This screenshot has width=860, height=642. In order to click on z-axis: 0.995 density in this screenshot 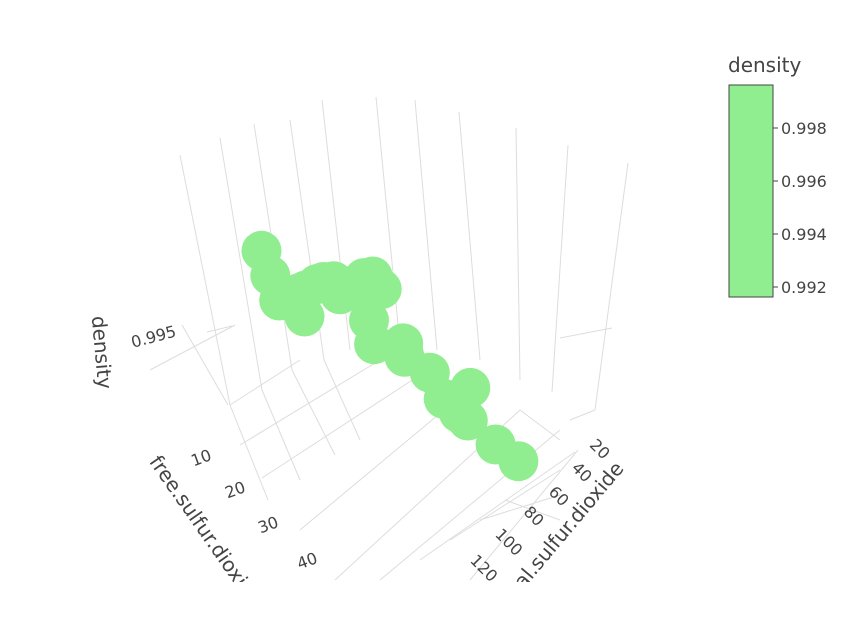, I will do `click(132, 352)`.